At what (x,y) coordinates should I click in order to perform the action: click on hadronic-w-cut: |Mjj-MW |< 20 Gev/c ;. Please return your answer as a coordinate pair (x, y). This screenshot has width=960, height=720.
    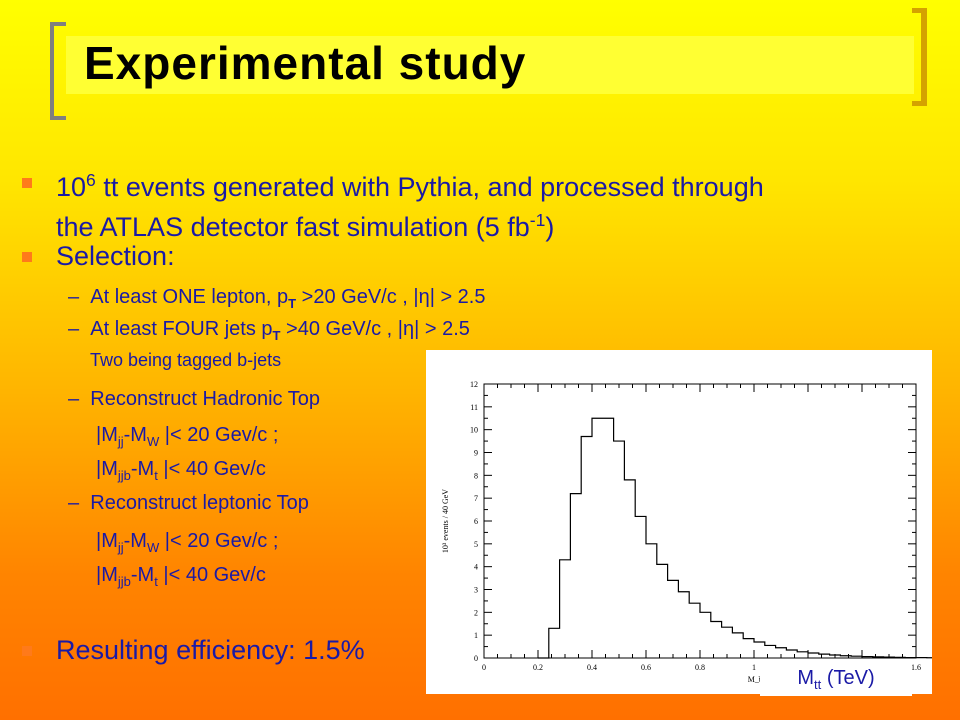
    Looking at the image, I should click on (187, 436).